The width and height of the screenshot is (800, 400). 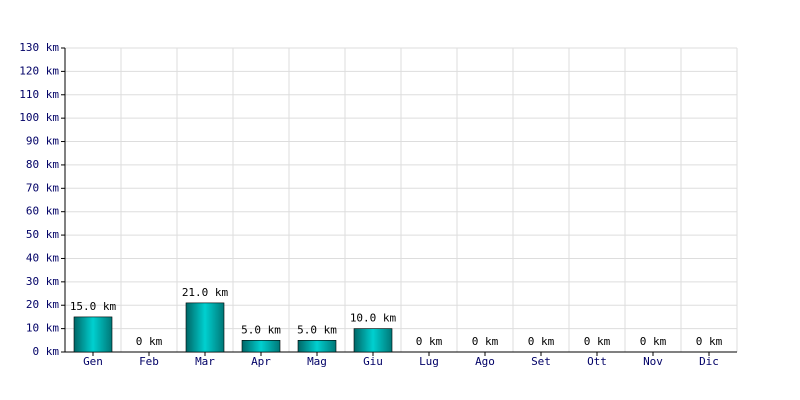 I want to click on y-tick-label: 40 km, so click(x=42, y=257).